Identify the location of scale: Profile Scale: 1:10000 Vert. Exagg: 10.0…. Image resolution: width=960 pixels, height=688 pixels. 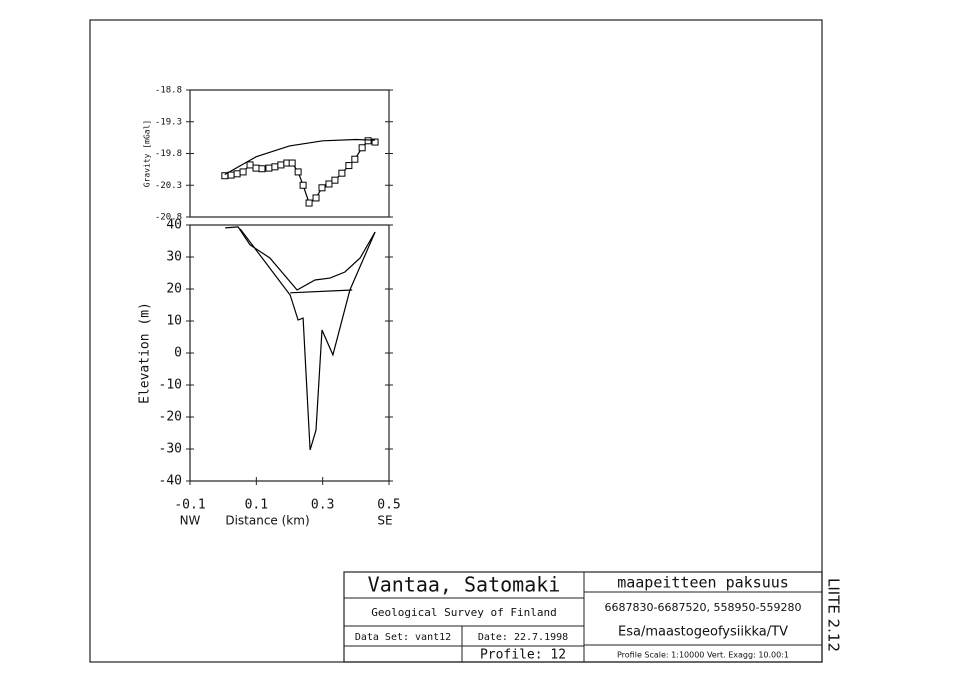
(703, 655).